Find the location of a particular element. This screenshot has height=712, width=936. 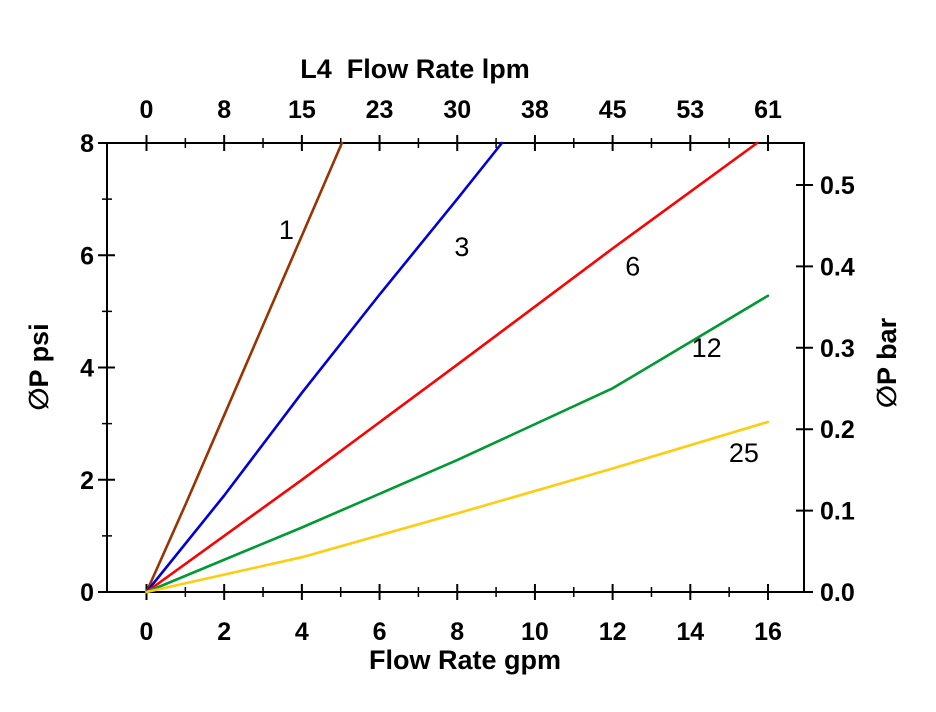

x-axis-tick-label: 10 is located at coordinates (535, 632).